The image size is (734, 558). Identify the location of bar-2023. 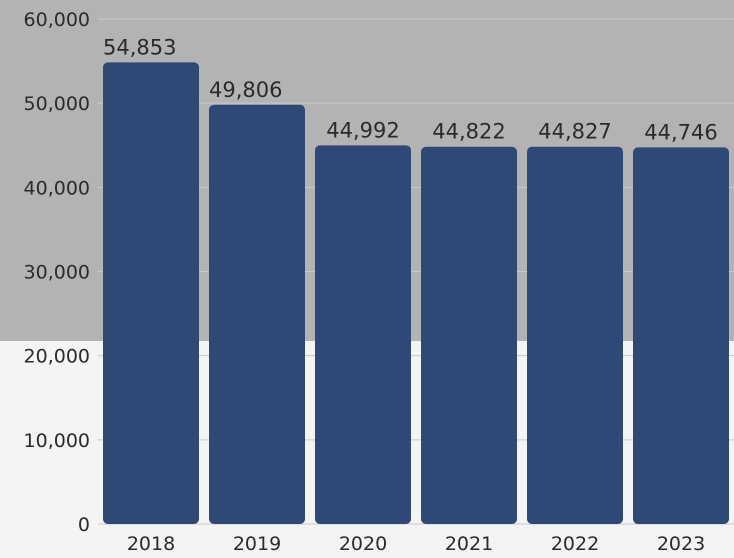
(681, 336).